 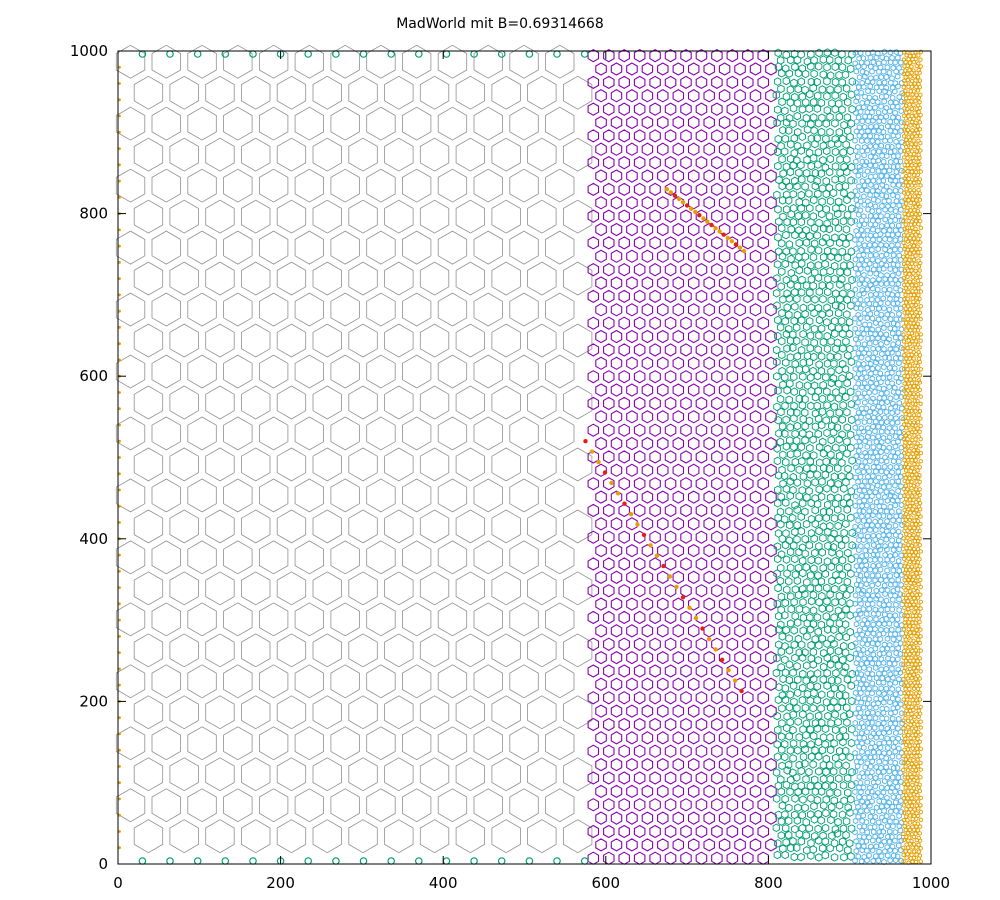 I want to click on y-tick-label: 200, so click(x=93, y=701).